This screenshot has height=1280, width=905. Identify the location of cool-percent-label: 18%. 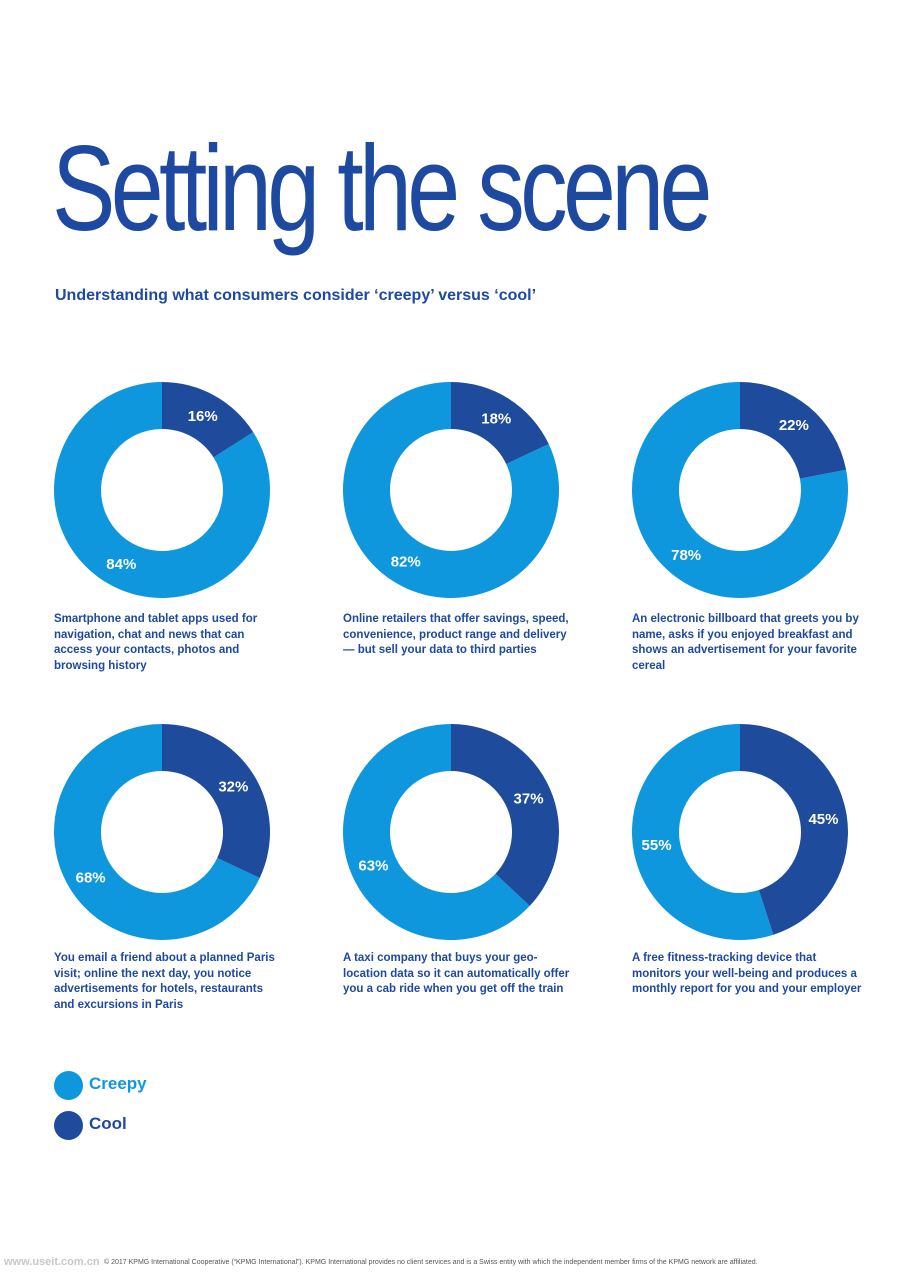
(496, 419).